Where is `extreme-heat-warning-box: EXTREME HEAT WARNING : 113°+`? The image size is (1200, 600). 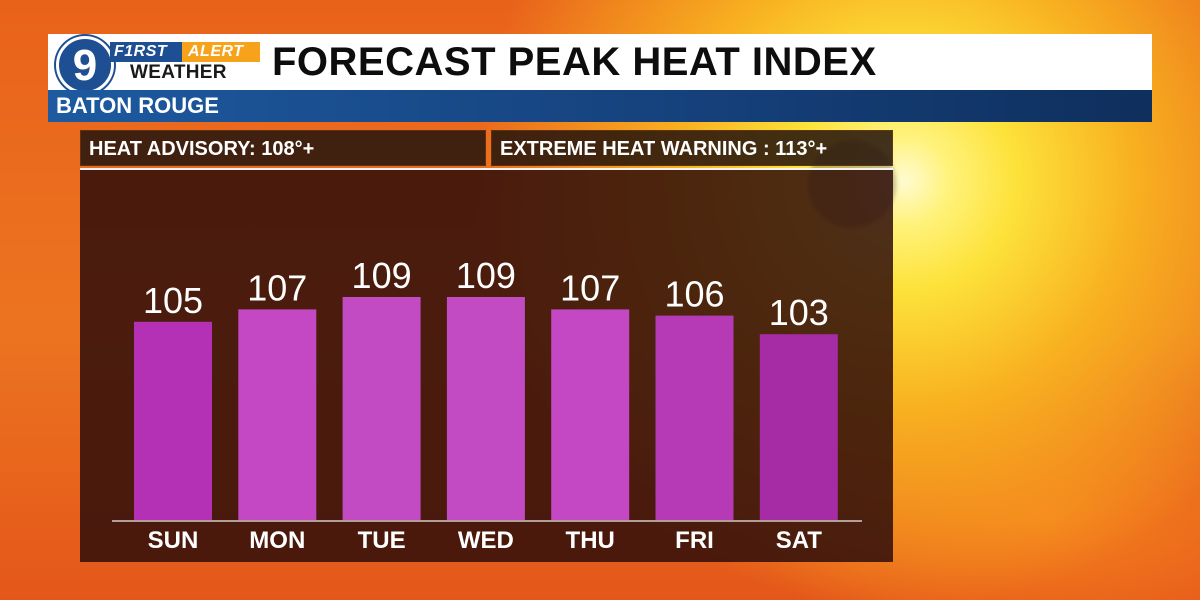 extreme-heat-warning-box: EXTREME HEAT WARNING : 113°+ is located at coordinates (692, 148).